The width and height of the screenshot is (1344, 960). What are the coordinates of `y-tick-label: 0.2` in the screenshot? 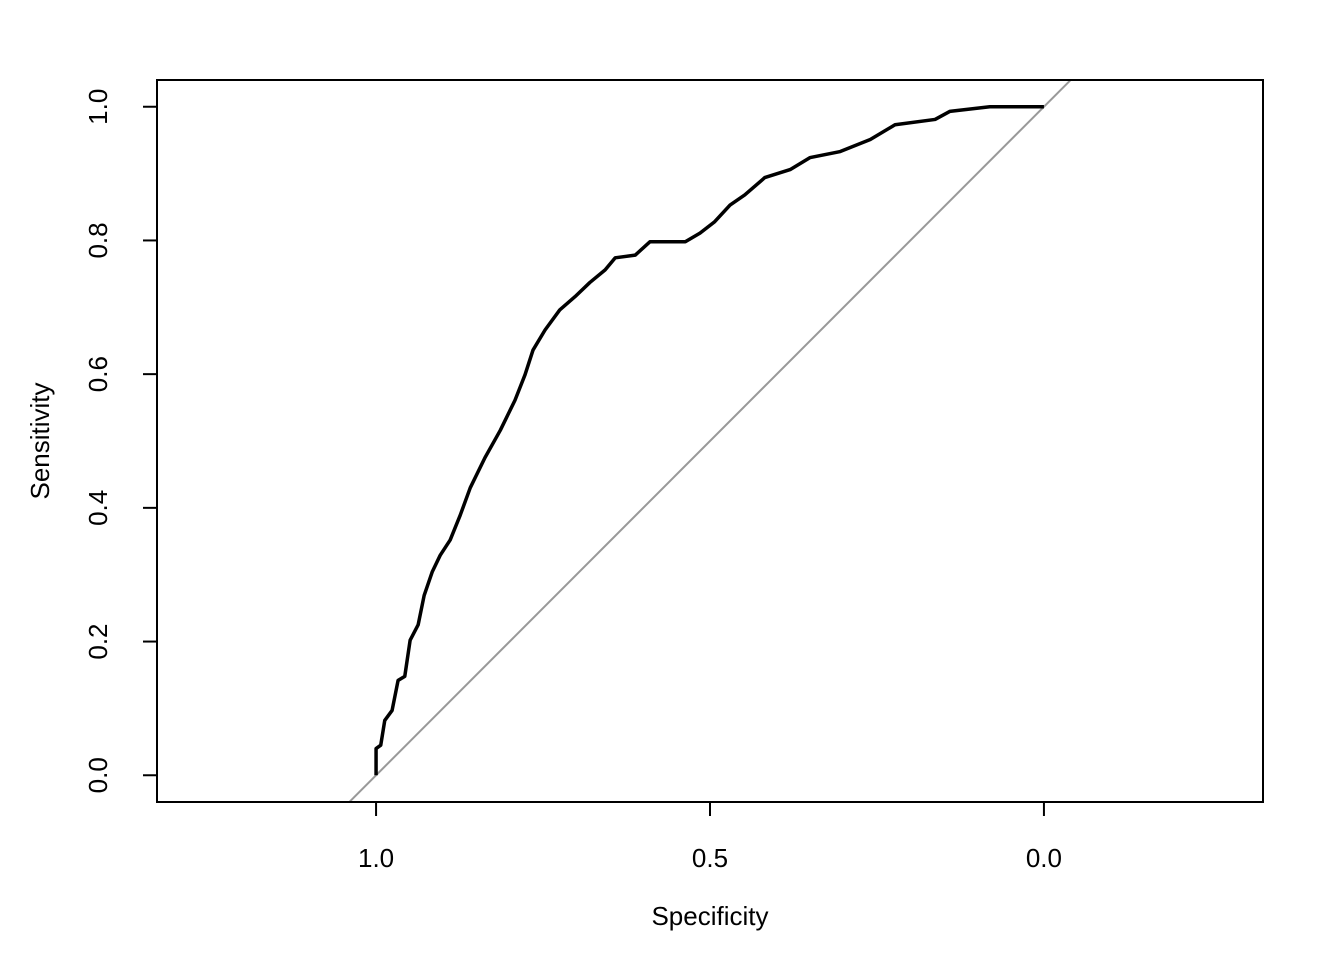 It's located at (98, 641).